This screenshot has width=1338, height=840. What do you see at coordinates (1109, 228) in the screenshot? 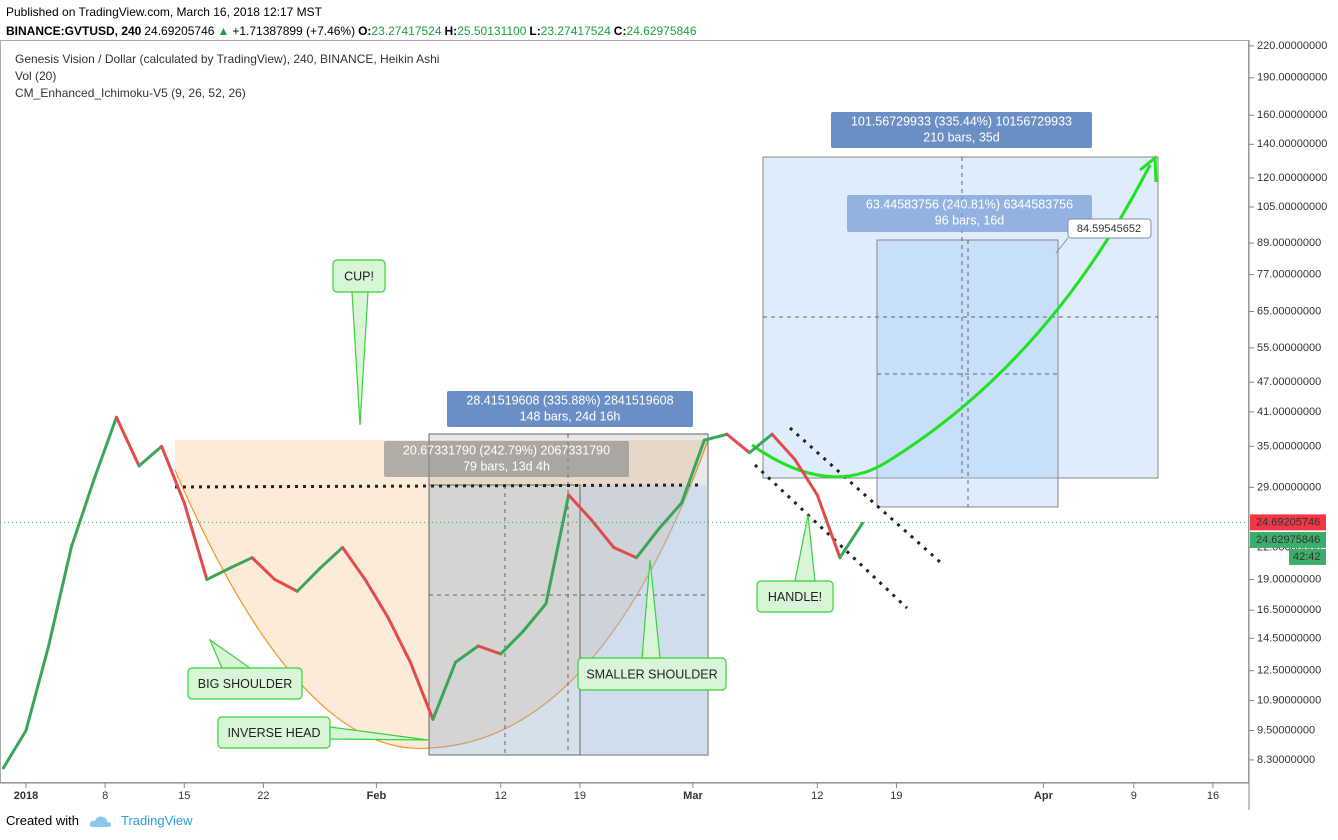
I see `target-label-bg` at bounding box center [1109, 228].